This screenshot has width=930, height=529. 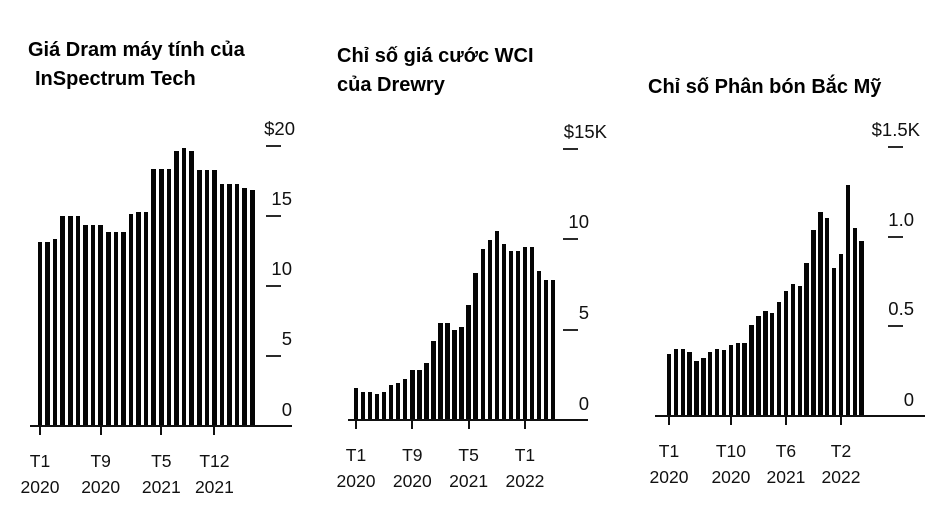 What do you see at coordinates (525, 468) in the screenshot?
I see `x-axis-tick-label: T1 2022` at bounding box center [525, 468].